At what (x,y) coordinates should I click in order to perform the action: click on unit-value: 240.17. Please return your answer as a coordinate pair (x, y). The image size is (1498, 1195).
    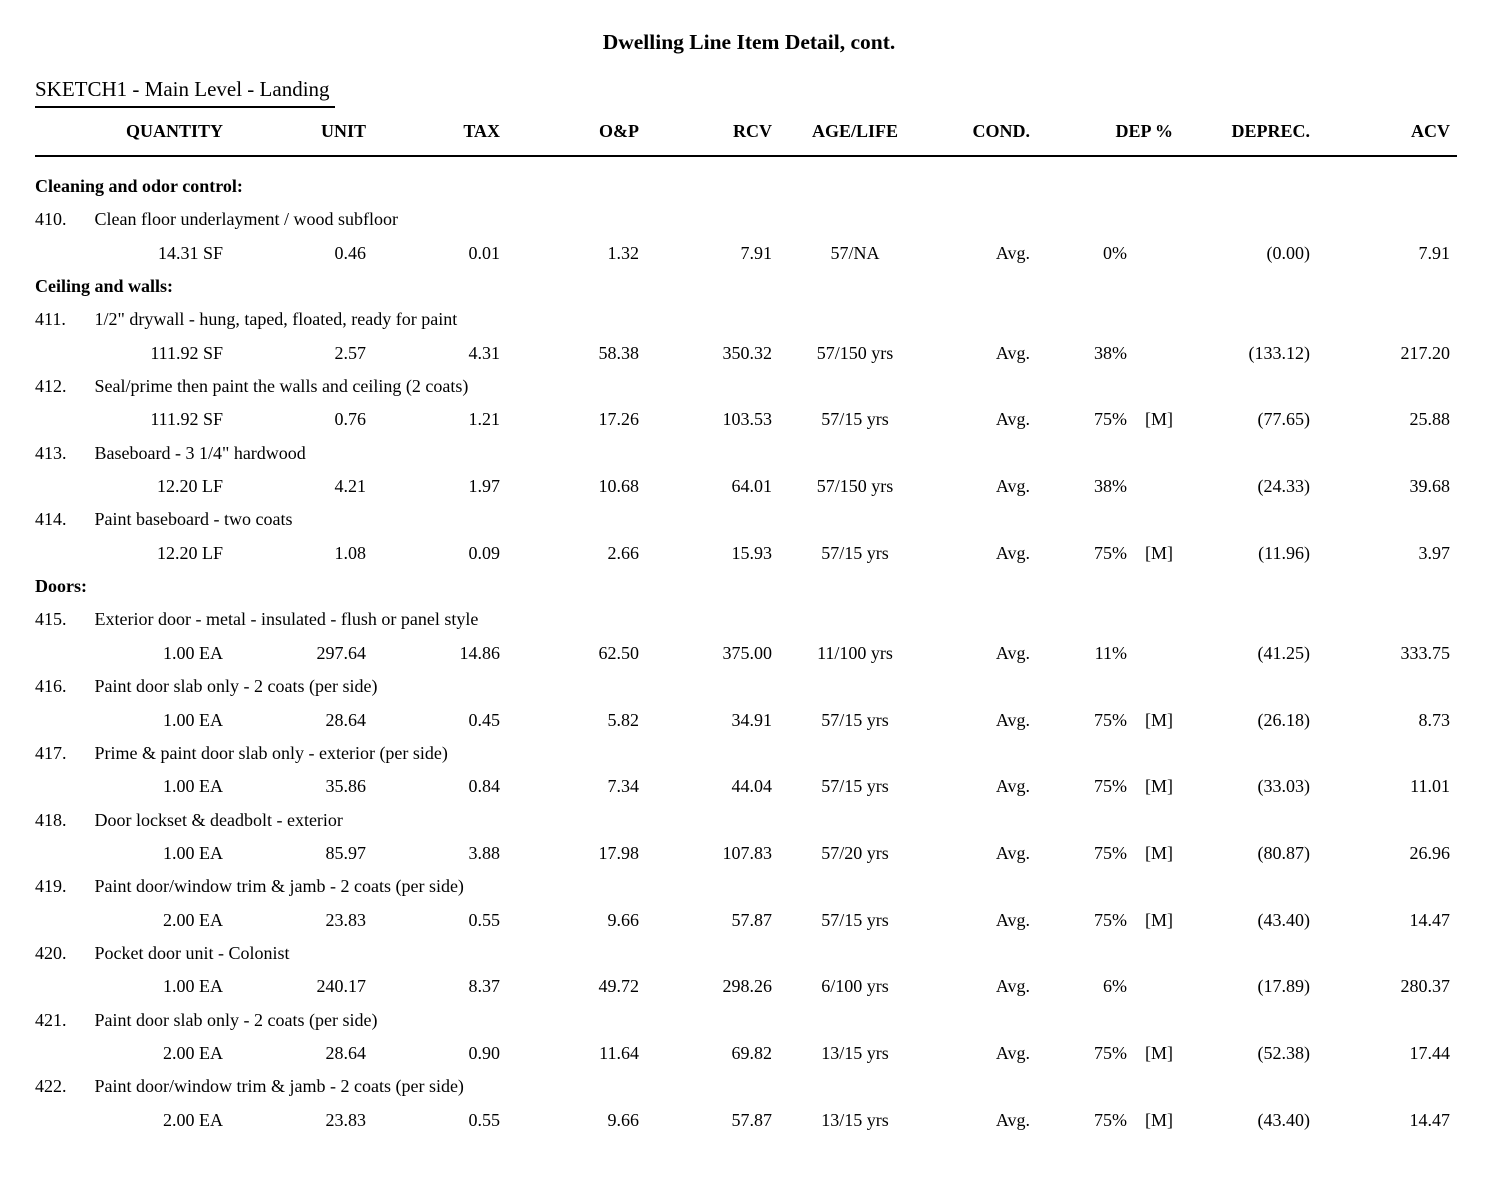
    Looking at the image, I should click on (341, 986).